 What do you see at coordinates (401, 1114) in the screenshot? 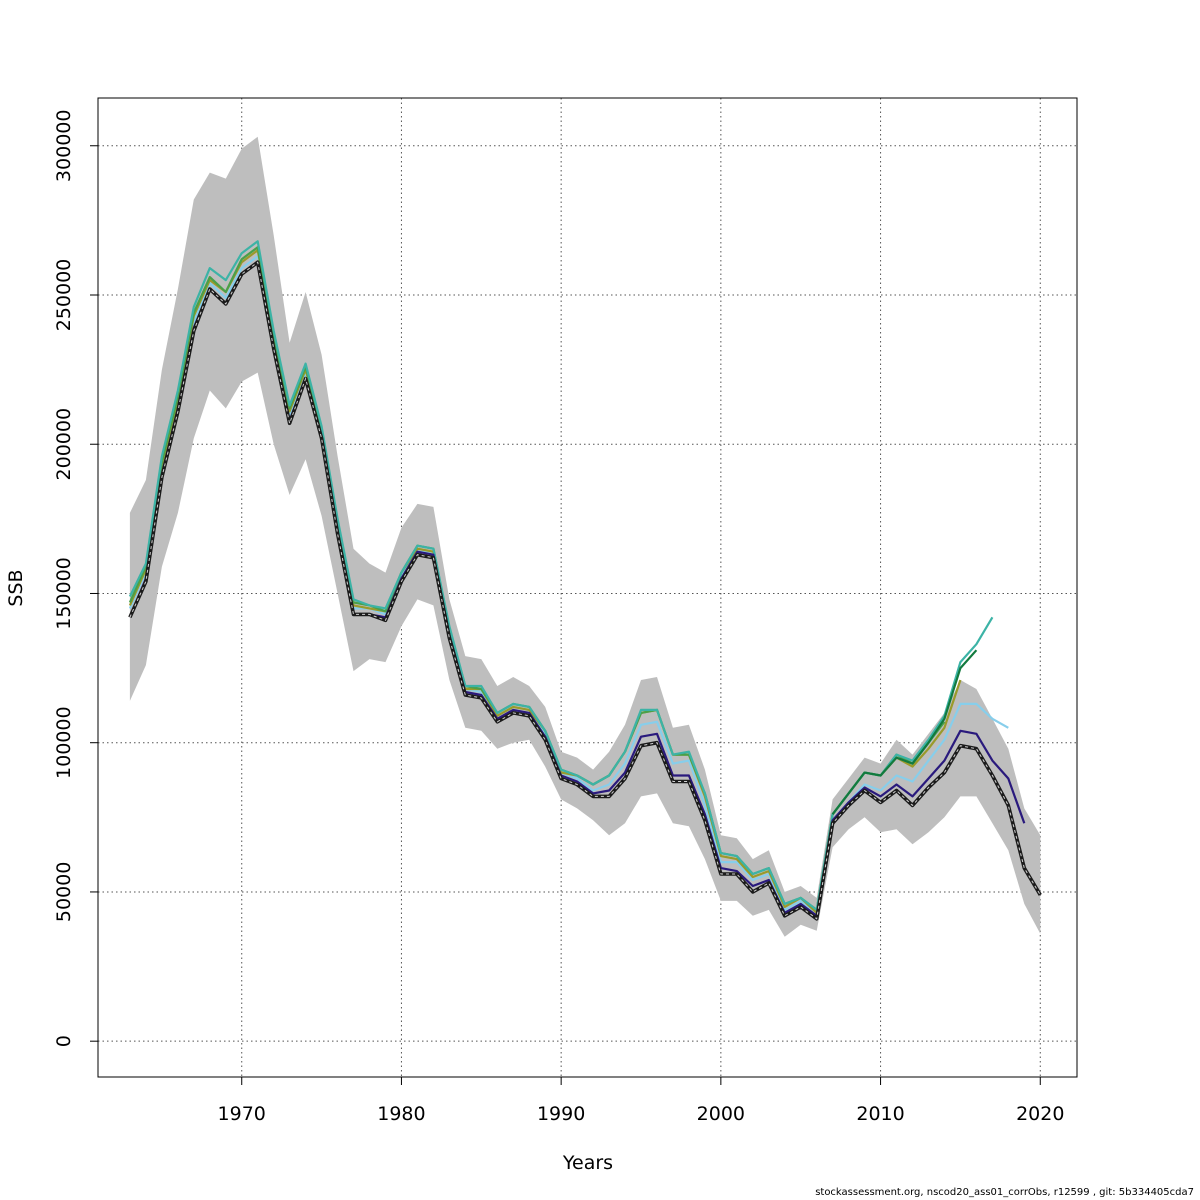
I see `x-tick-label-1980: 1980` at bounding box center [401, 1114].